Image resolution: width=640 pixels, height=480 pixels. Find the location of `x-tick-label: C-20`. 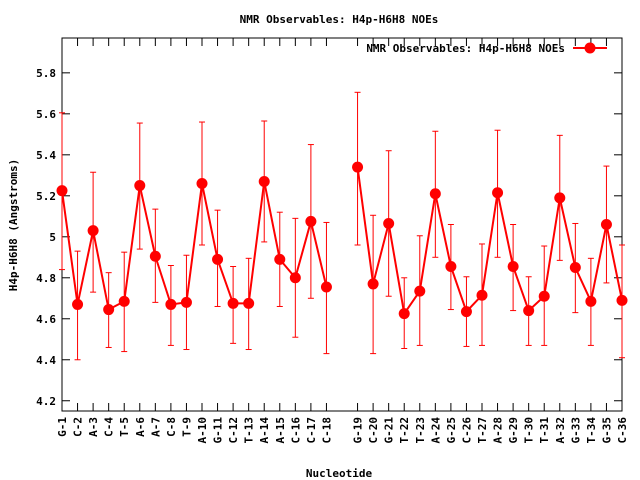

x-tick-label: C-20 is located at coordinates (373, 430).